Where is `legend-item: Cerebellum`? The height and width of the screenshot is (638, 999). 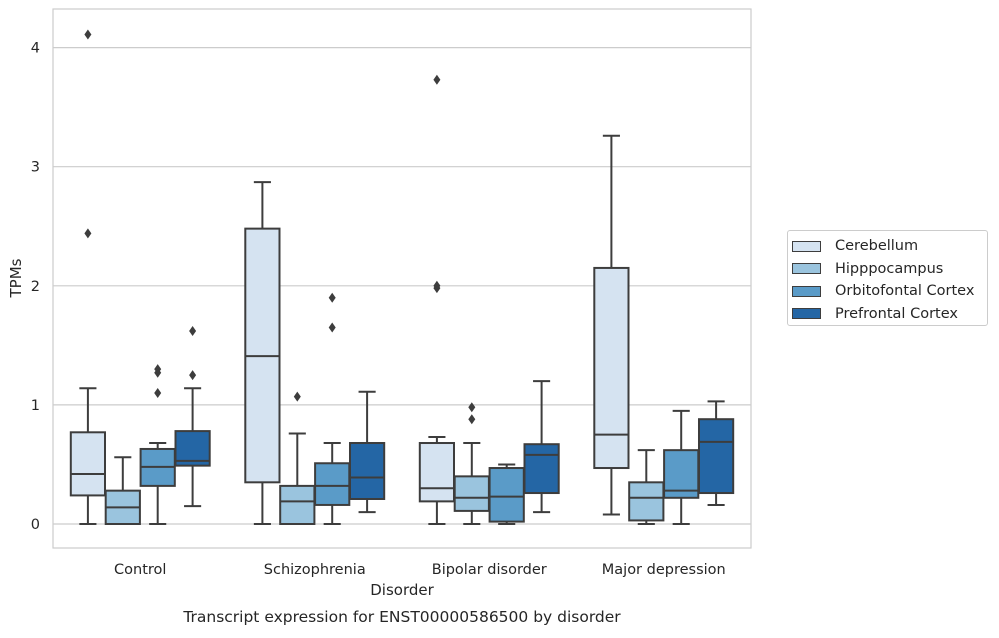 legend-item: Cerebellum is located at coordinates (889, 246).